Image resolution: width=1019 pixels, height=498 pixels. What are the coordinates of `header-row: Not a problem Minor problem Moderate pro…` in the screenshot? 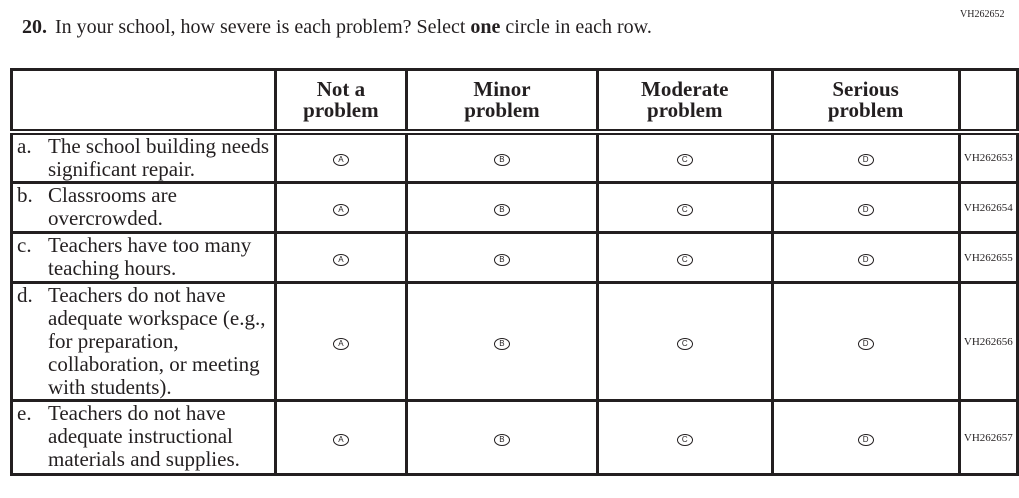 It's located at (514, 101).